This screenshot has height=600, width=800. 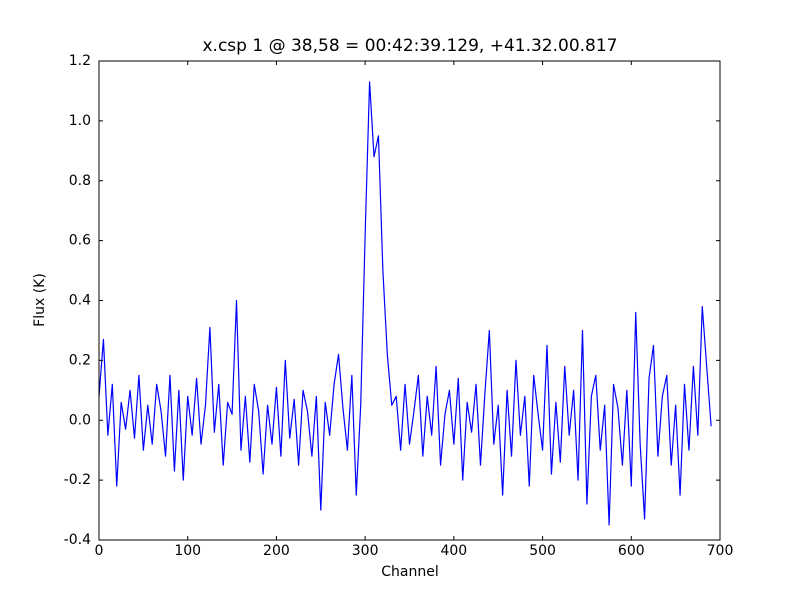 I want to click on y-tick-label: 1.0, so click(x=80, y=121).